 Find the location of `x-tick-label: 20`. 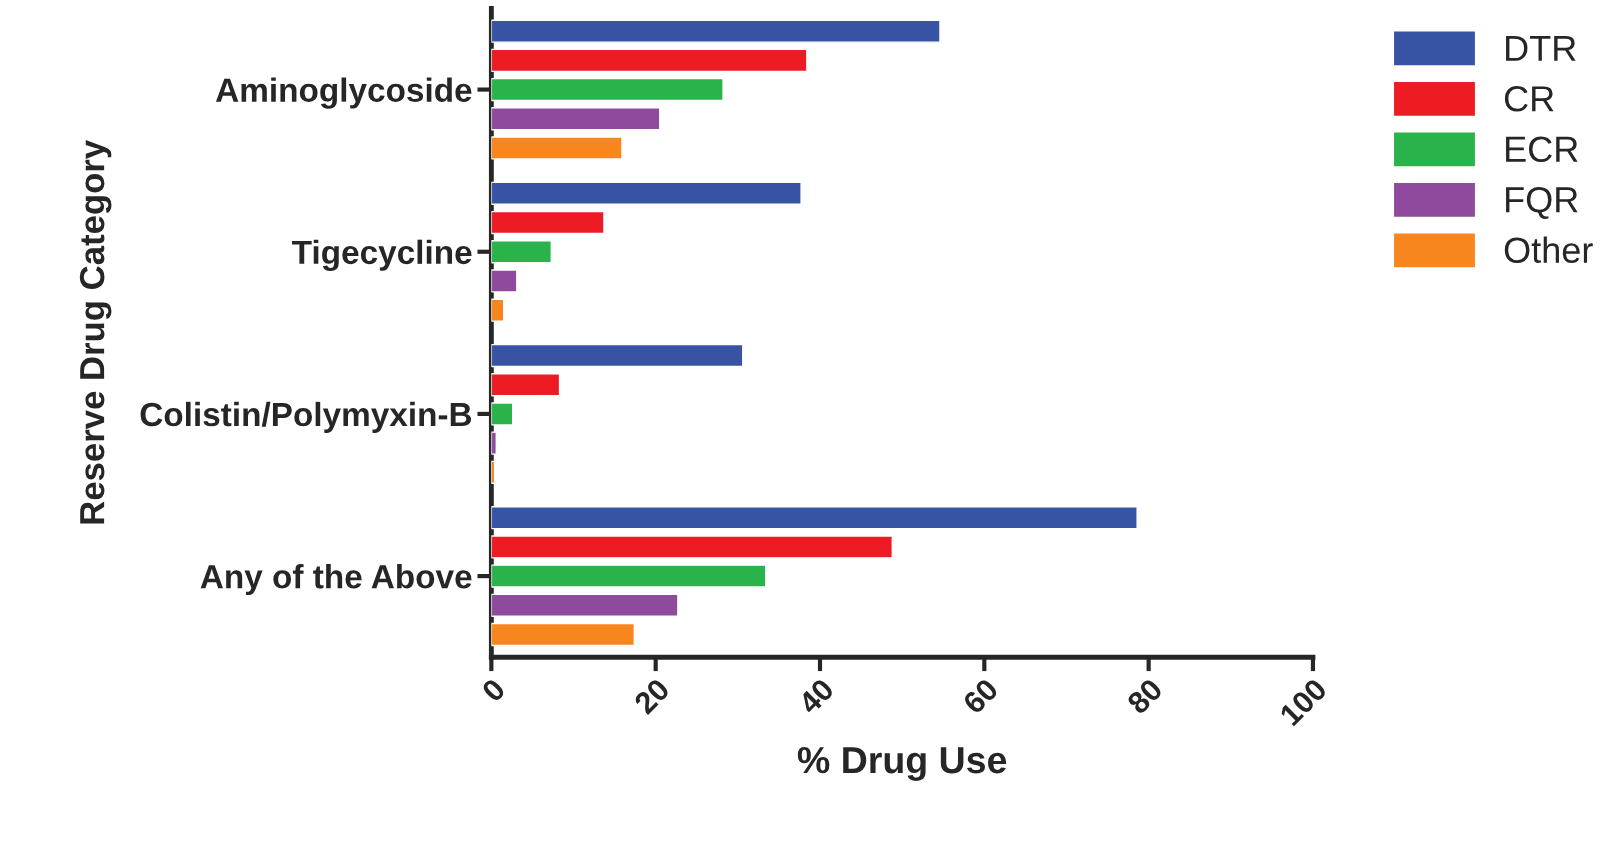

x-tick-label: 20 is located at coordinates (651, 696).